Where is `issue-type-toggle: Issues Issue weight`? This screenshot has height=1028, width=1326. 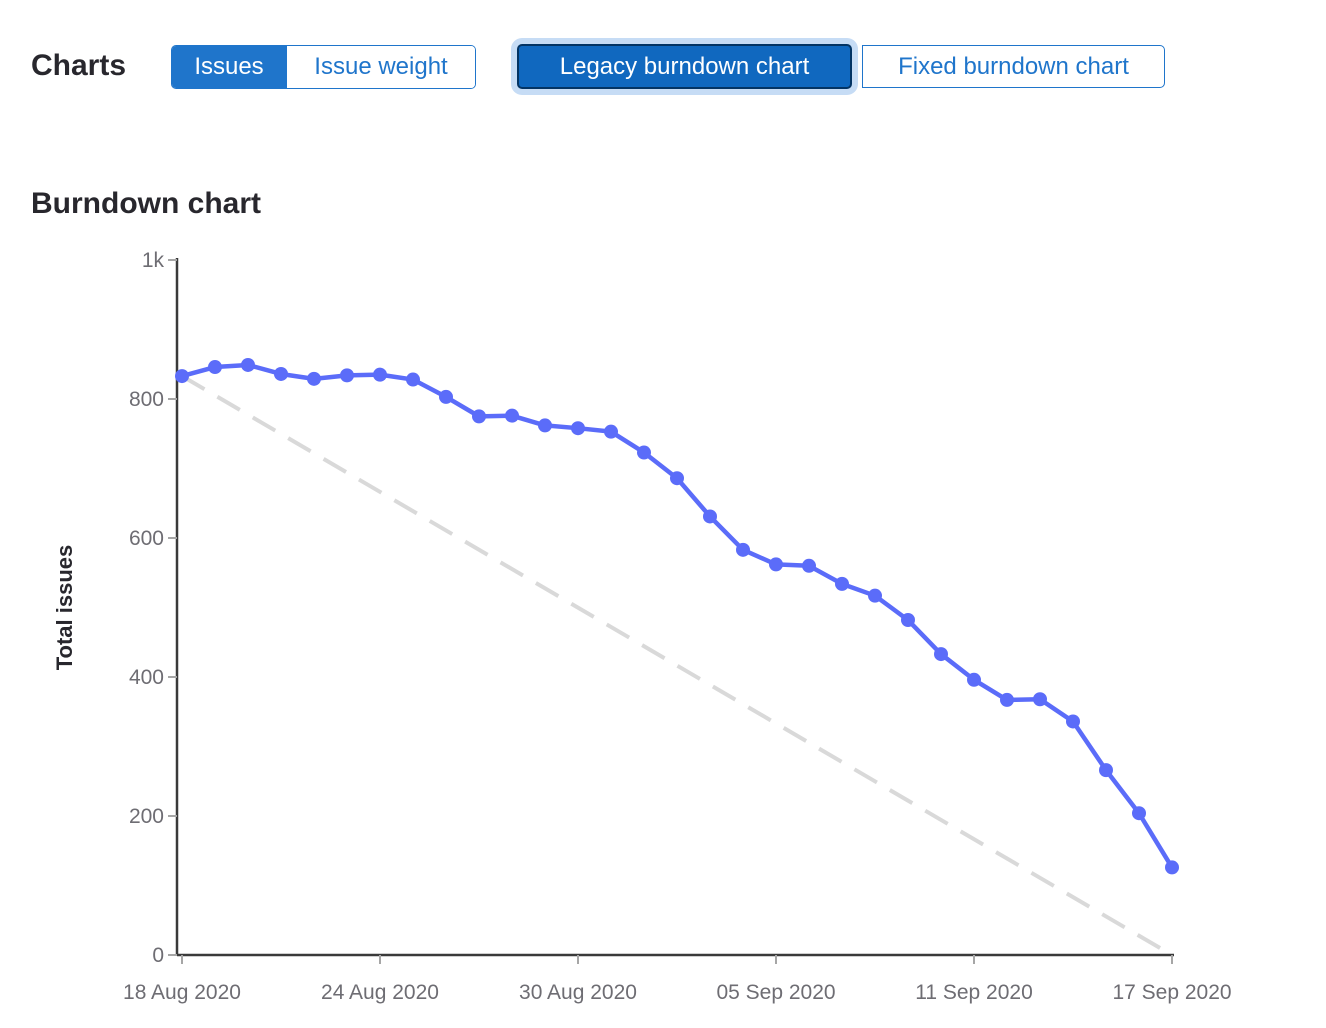
issue-type-toggle: Issues Issue weight is located at coordinates (323, 67).